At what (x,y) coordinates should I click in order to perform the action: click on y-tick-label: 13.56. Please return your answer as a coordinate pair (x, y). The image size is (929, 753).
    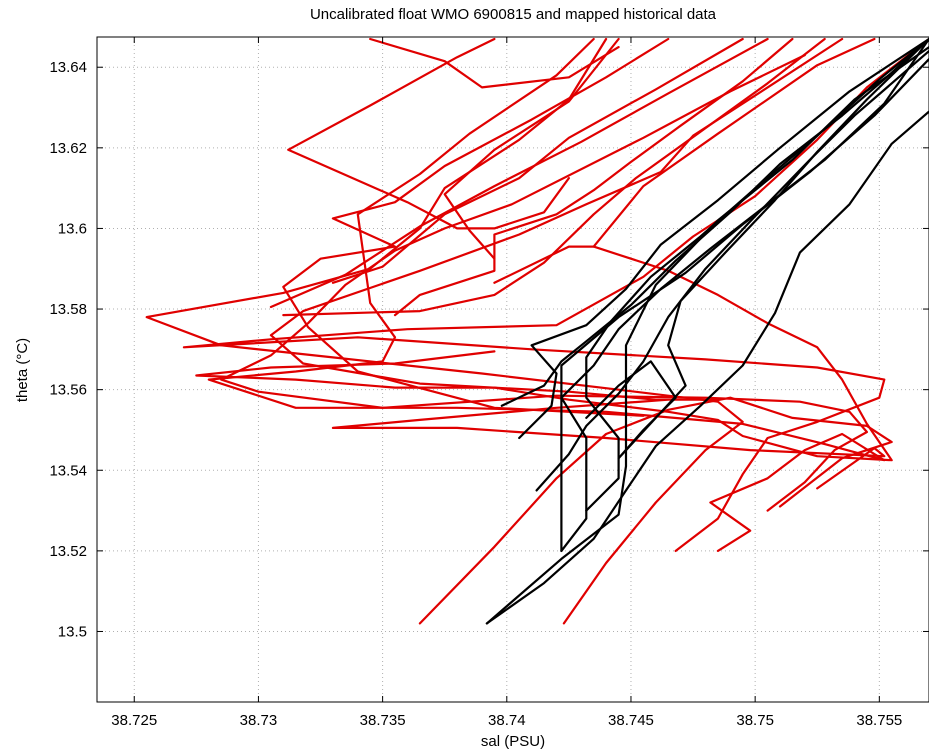
    Looking at the image, I should click on (68, 390).